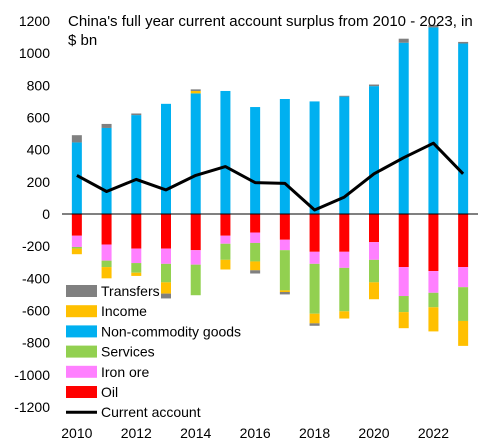 This screenshot has height=446, width=482. I want to click on bar-income-2019, so click(344, 315).